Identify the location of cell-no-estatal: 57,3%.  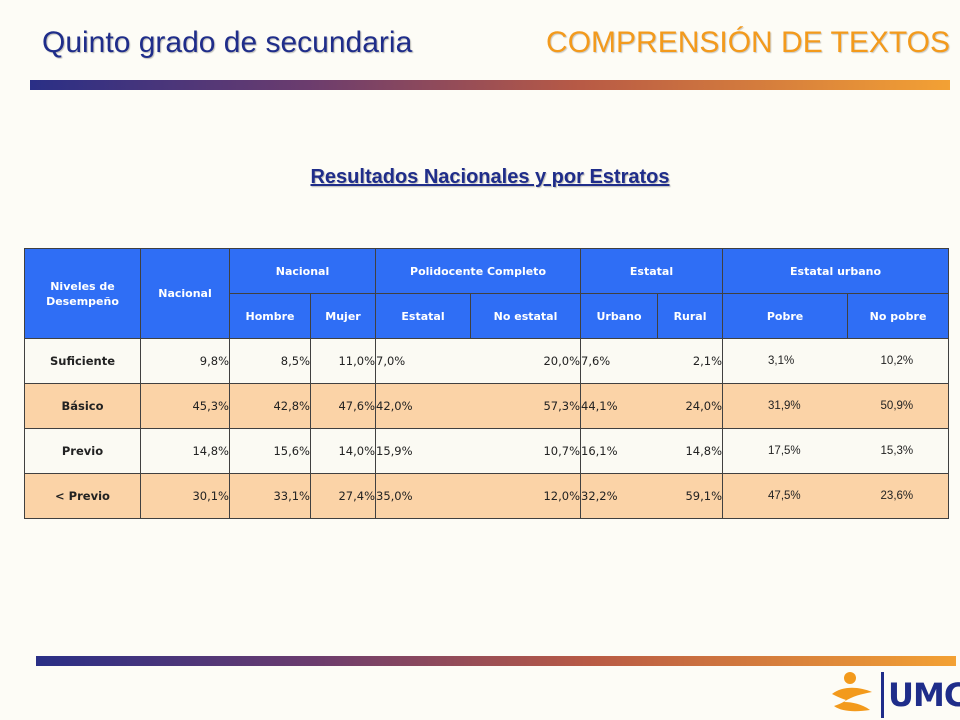
(526, 406).